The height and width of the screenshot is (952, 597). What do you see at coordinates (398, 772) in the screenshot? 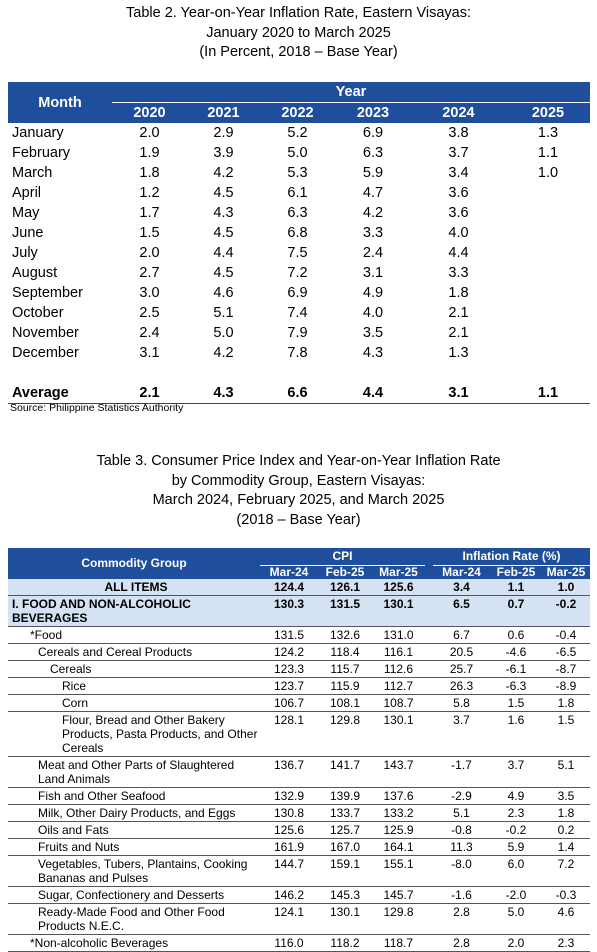
I see `cpi-cell: 143.7` at bounding box center [398, 772].